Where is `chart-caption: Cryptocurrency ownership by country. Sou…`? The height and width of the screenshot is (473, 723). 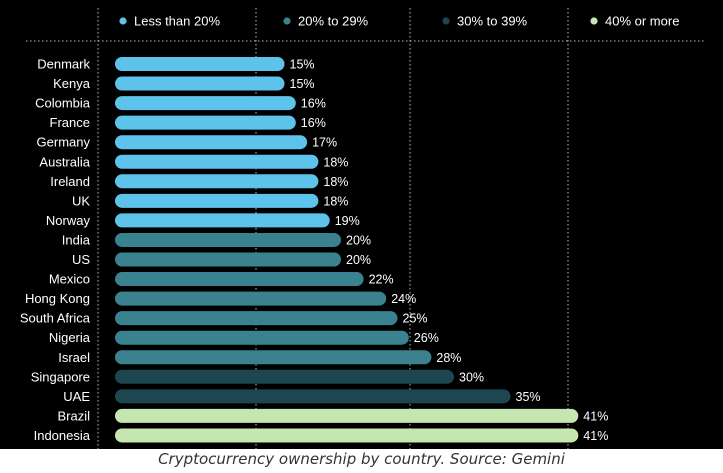
chart-caption: Cryptocurrency ownership by country. Sou… is located at coordinates (361, 459).